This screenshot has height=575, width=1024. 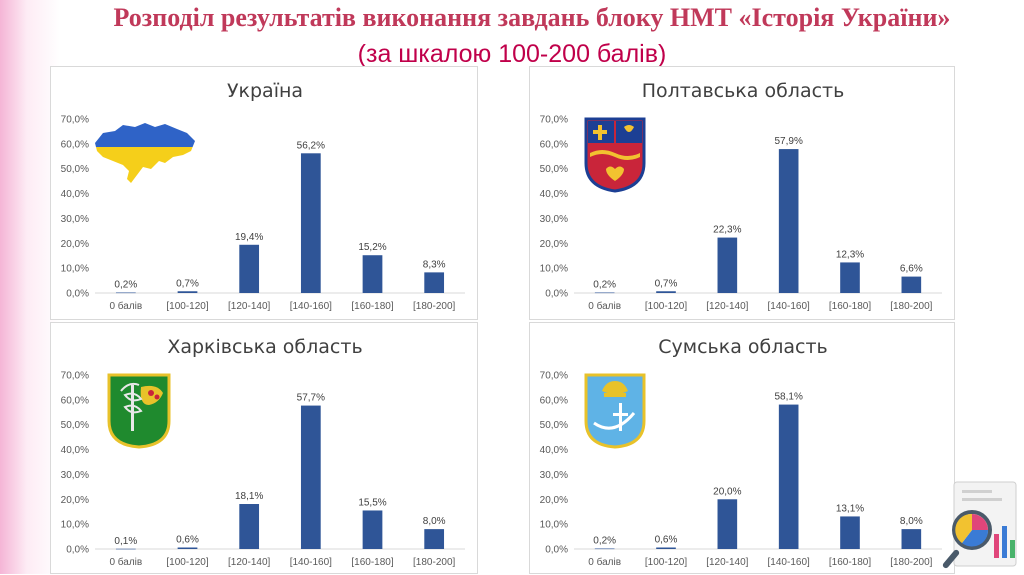 I want to click on data-label: 18,1%, so click(x=249, y=496).